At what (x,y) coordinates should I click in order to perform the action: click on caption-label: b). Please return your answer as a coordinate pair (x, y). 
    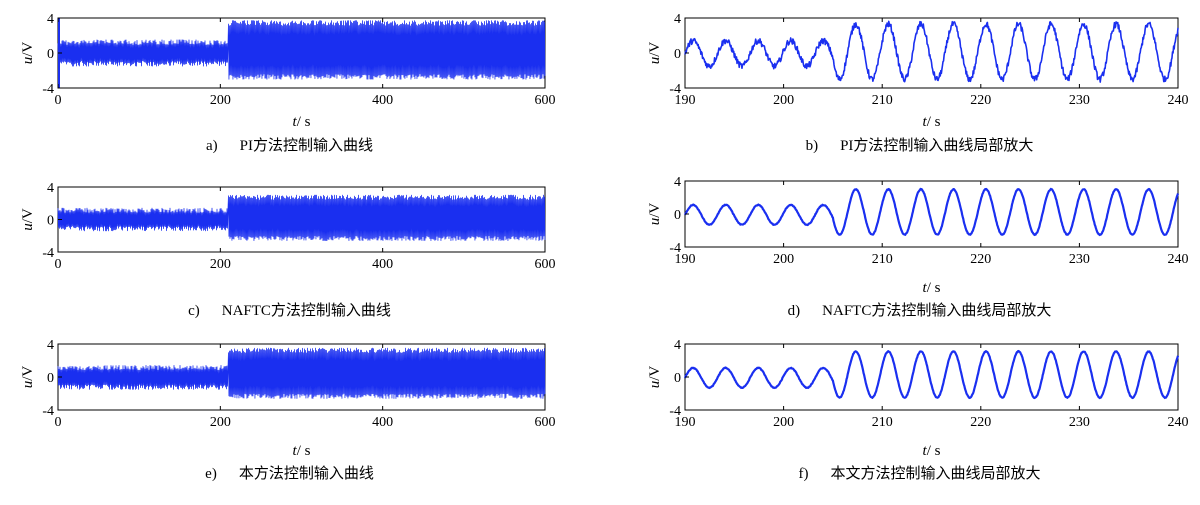
    Looking at the image, I should click on (812, 146).